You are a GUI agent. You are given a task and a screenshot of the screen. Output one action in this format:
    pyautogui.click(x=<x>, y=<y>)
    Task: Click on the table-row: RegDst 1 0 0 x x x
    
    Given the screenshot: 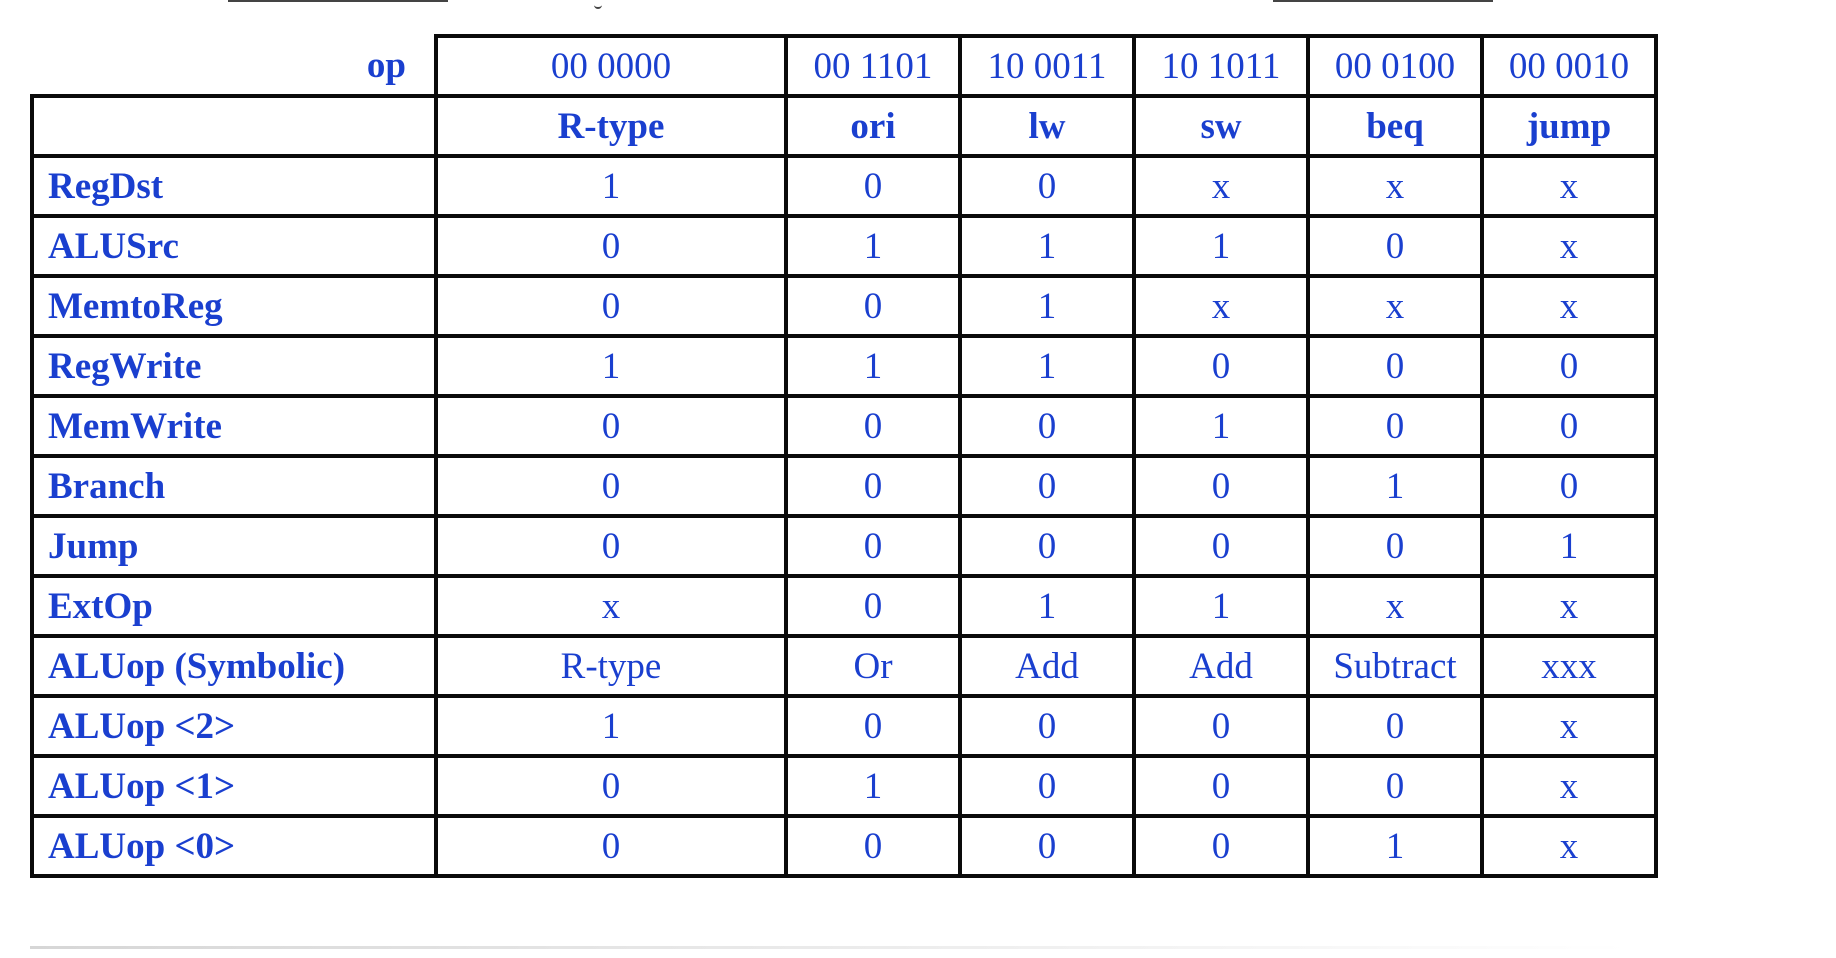 What is the action you would take?
    pyautogui.click(x=844, y=186)
    